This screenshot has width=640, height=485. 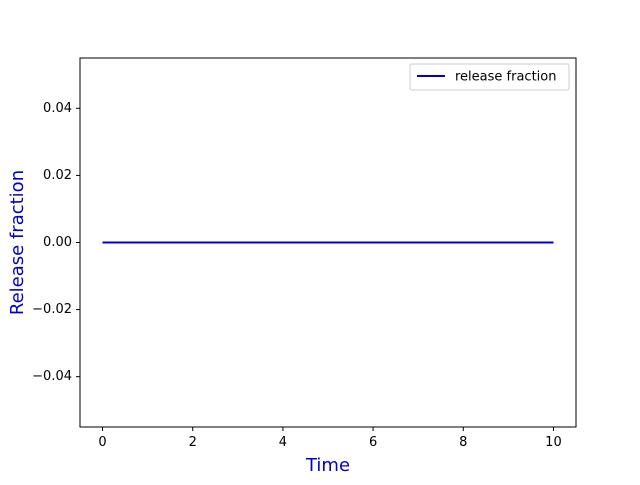 What do you see at coordinates (463, 442) in the screenshot?
I see `x-tick-label: 8` at bounding box center [463, 442].